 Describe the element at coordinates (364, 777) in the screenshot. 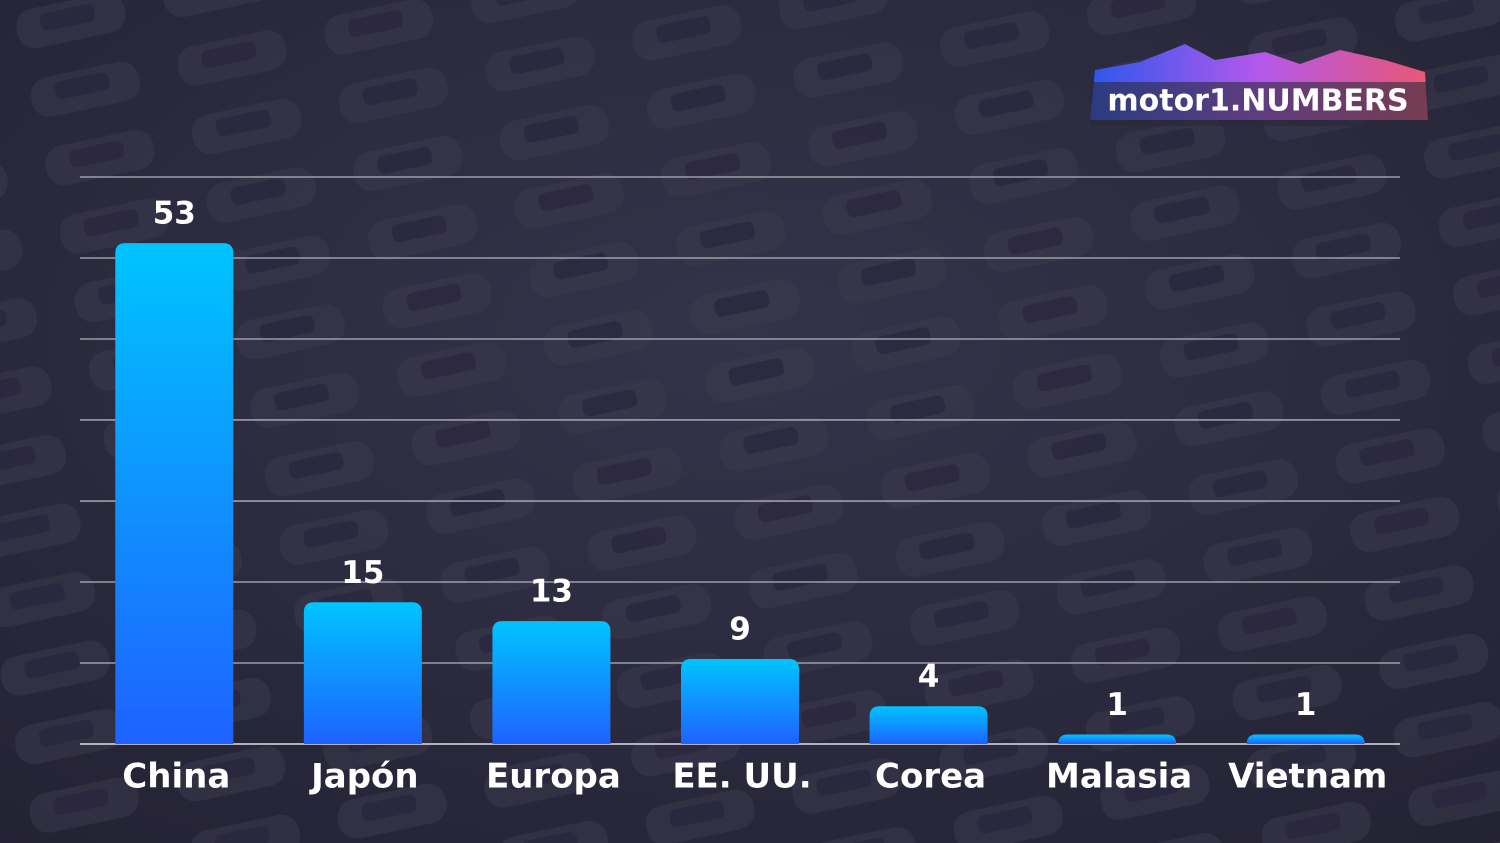

I see `x-tick-label: Japón` at that location.